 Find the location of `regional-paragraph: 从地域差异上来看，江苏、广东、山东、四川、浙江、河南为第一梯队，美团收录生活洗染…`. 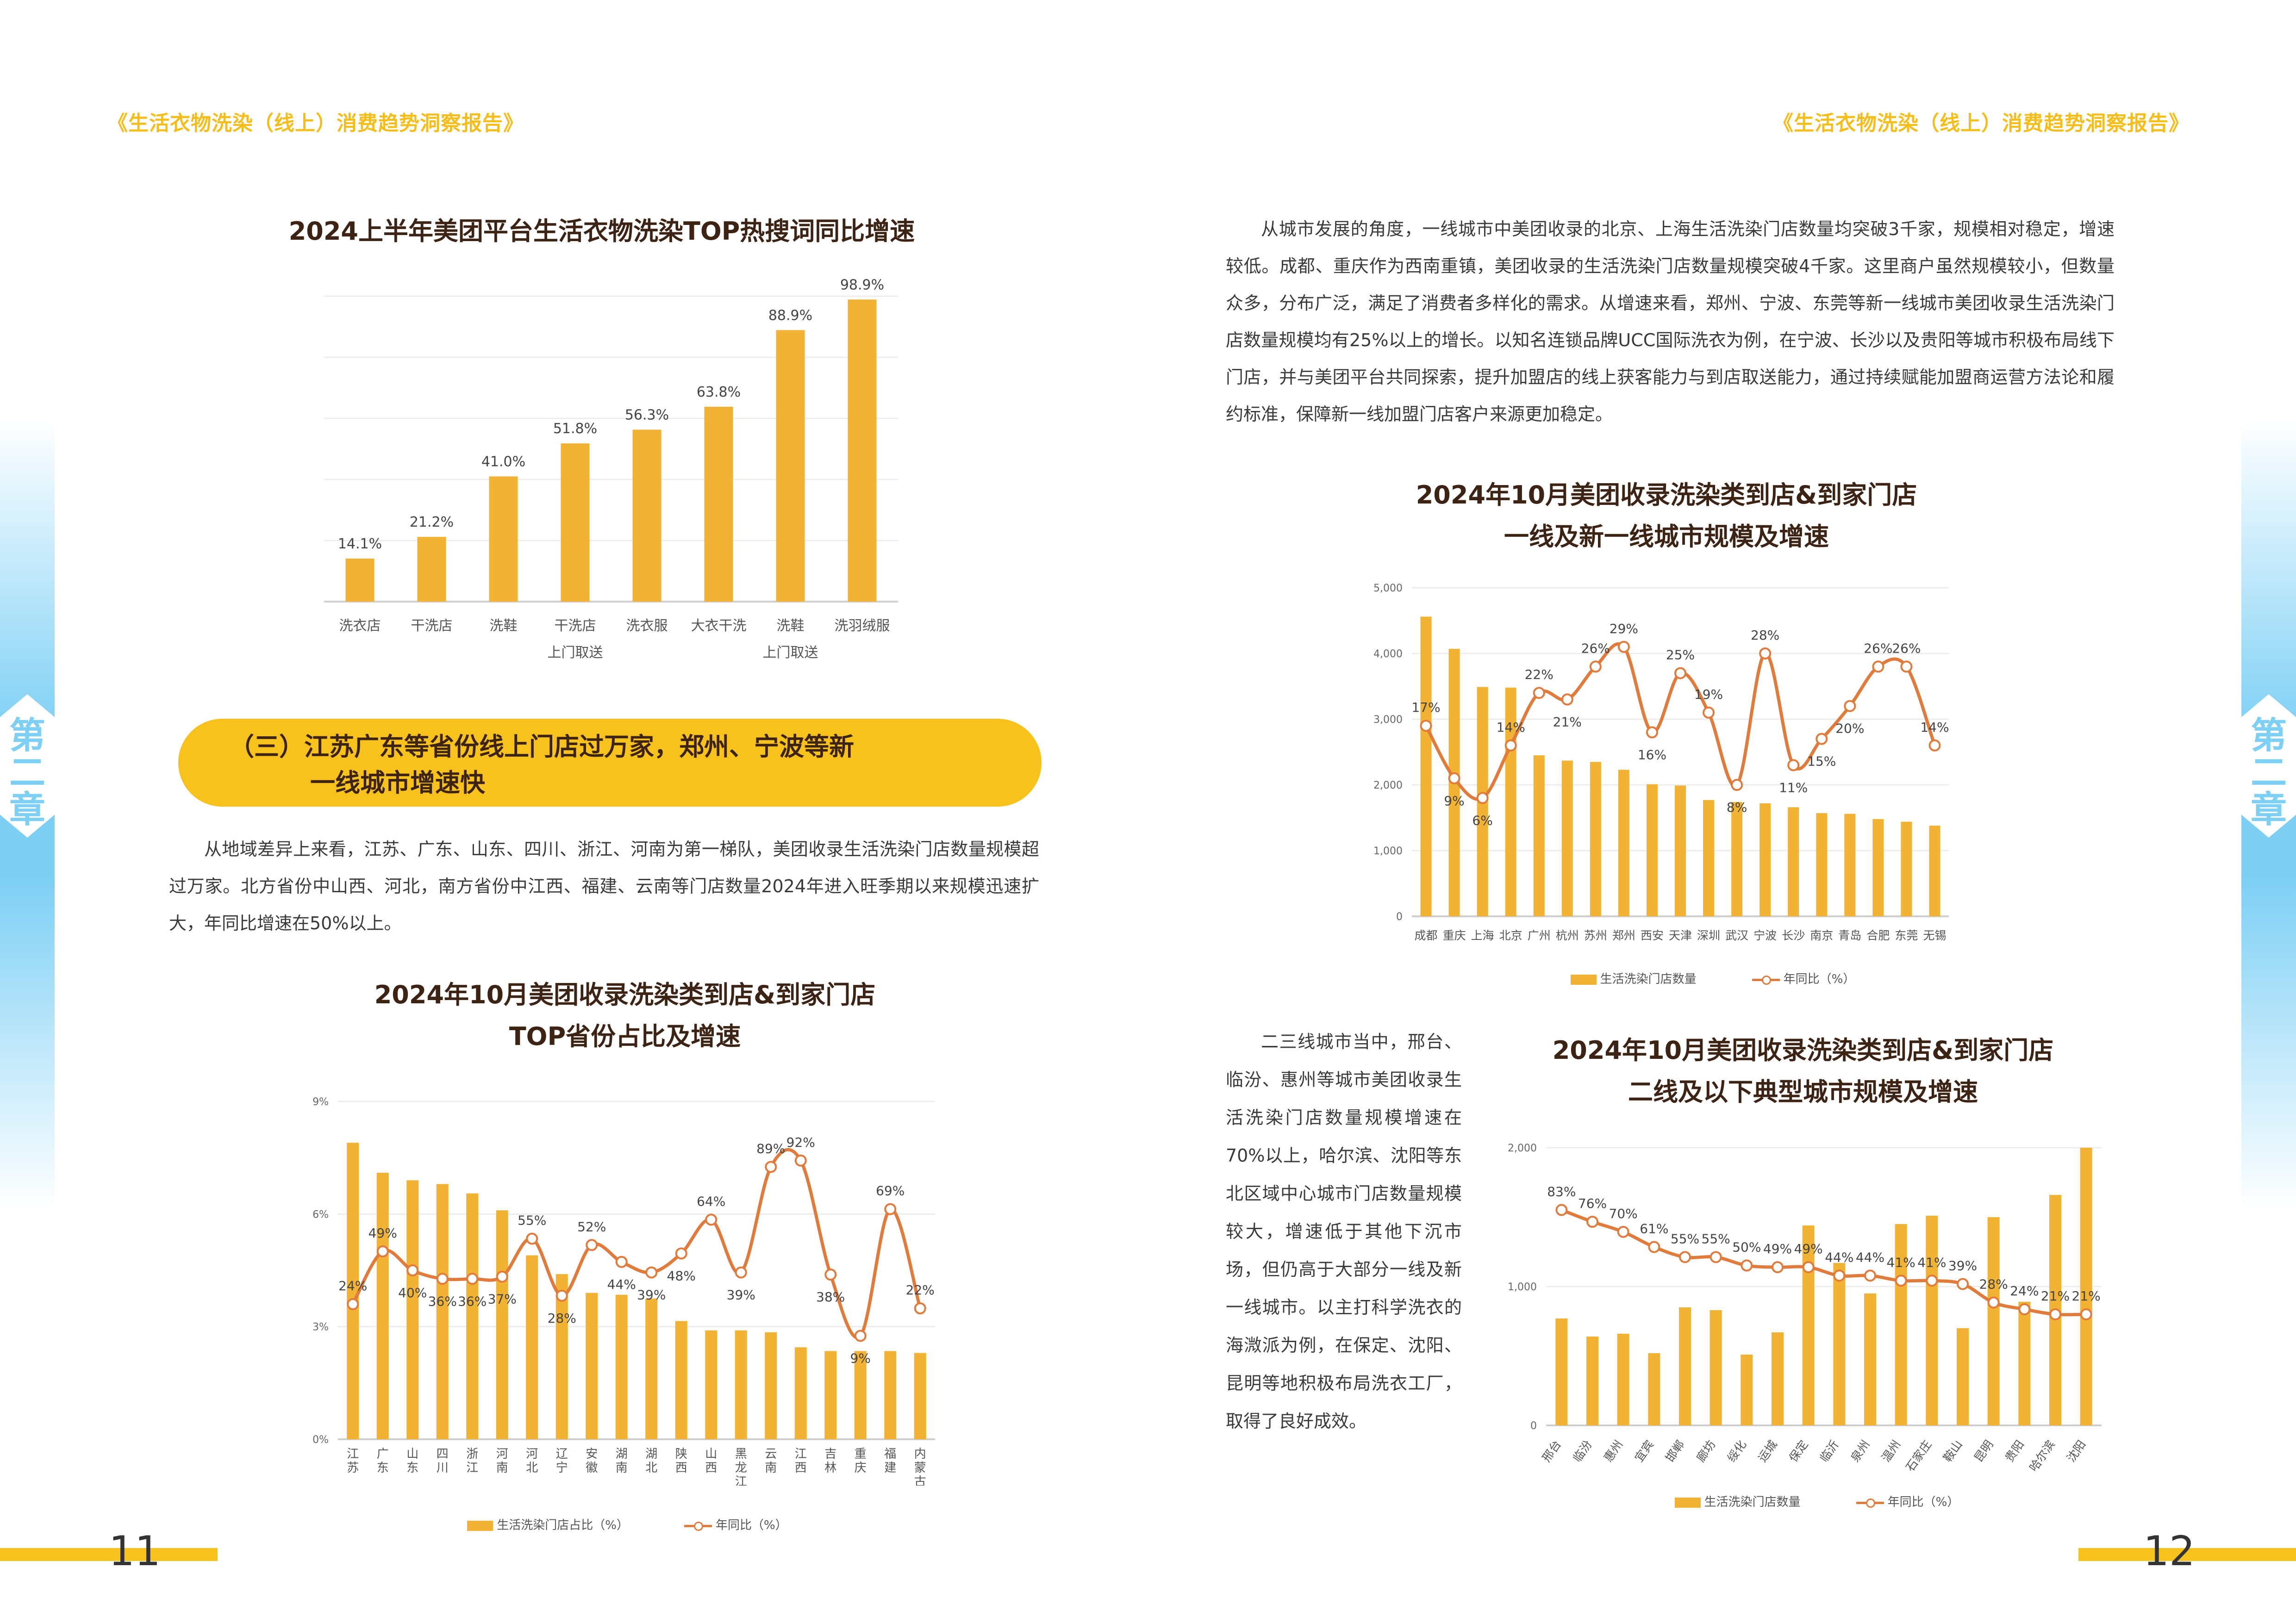

regional-paragraph: 从地域差异上来看，江苏、广东、山东、四川、浙江、河南为第一梯队，美团收录生活洗染… is located at coordinates (604, 886).